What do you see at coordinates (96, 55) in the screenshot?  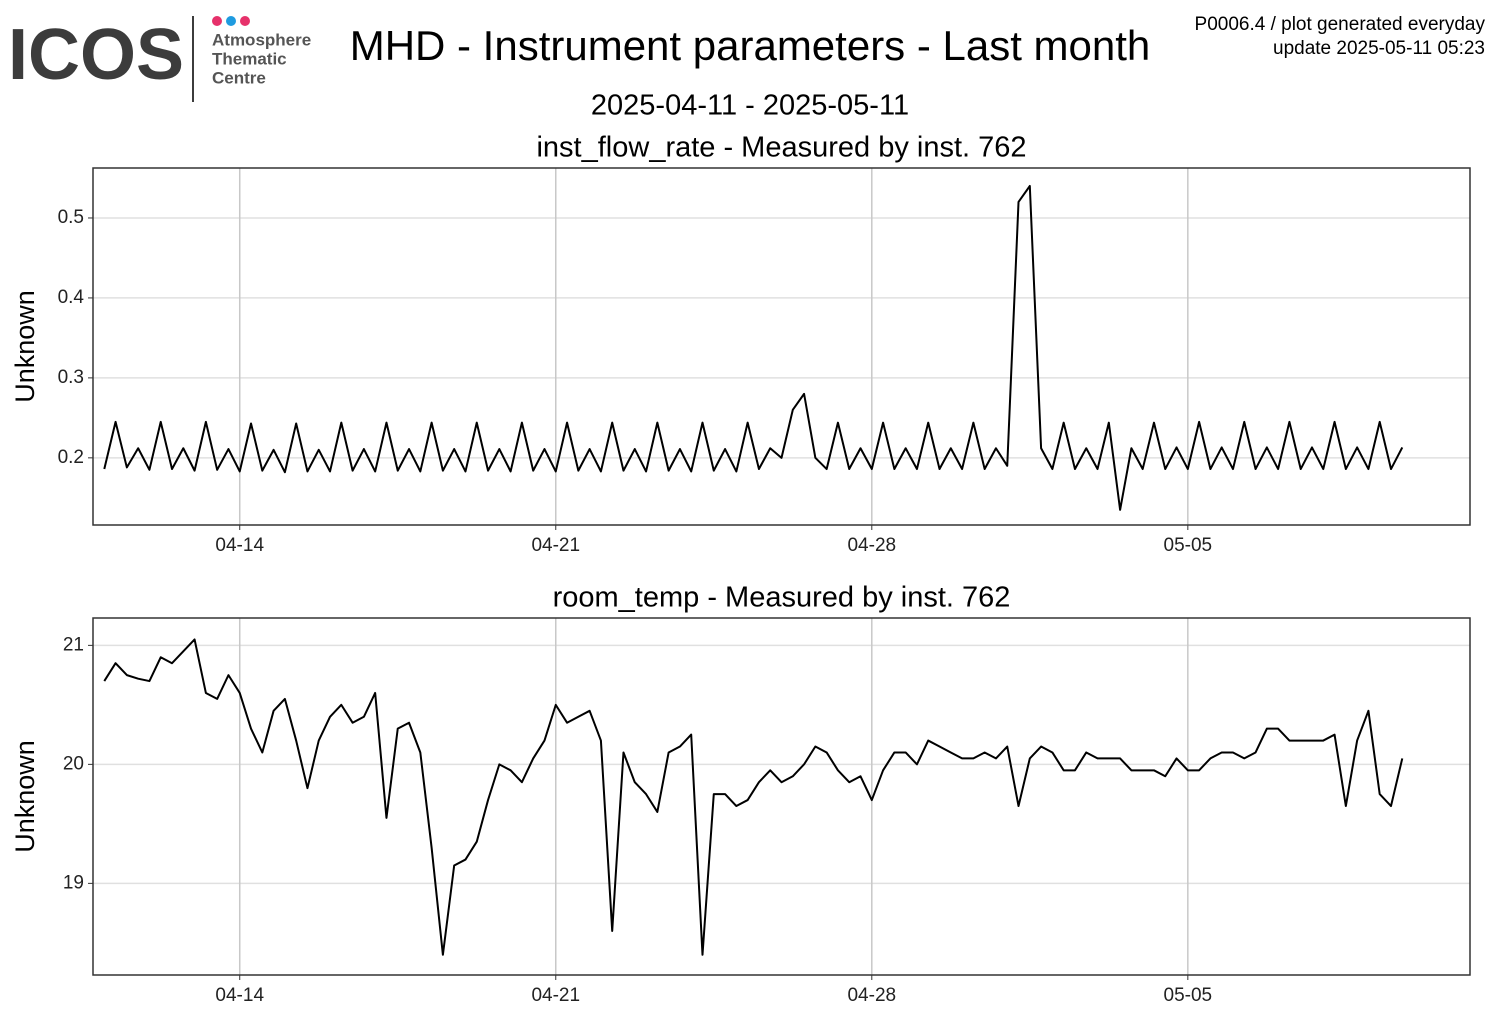 I see `logo: ICOS` at bounding box center [96, 55].